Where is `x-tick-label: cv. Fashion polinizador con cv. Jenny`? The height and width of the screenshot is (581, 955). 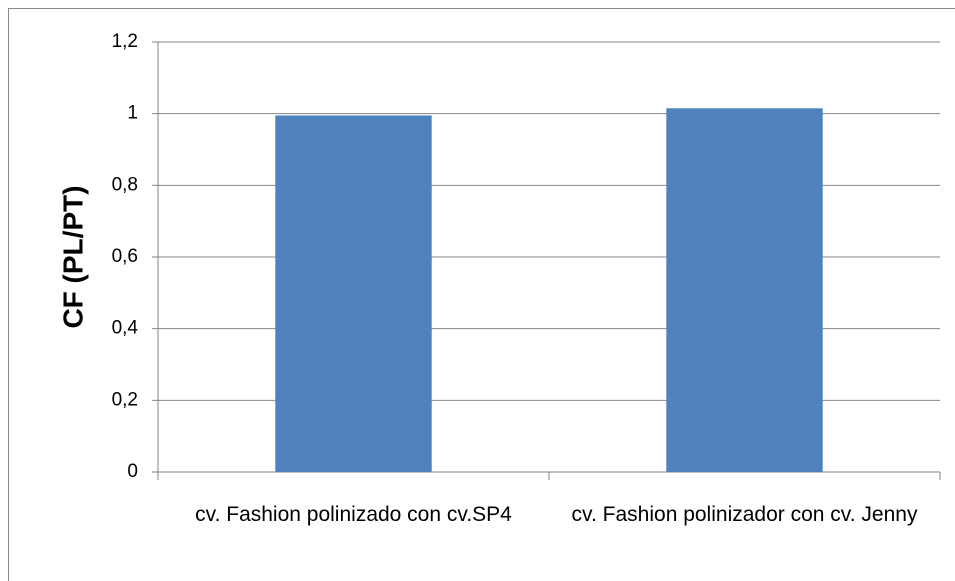 x-tick-label: cv. Fashion polinizador con cv. Jenny is located at coordinates (744, 514).